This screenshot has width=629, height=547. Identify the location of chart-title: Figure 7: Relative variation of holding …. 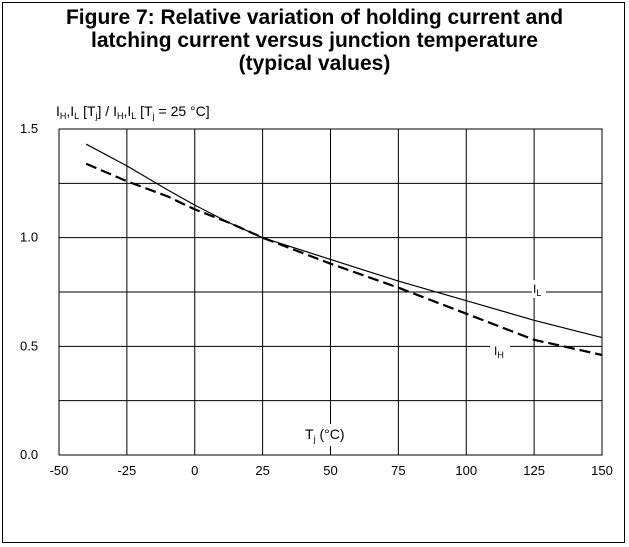
(314, 40).